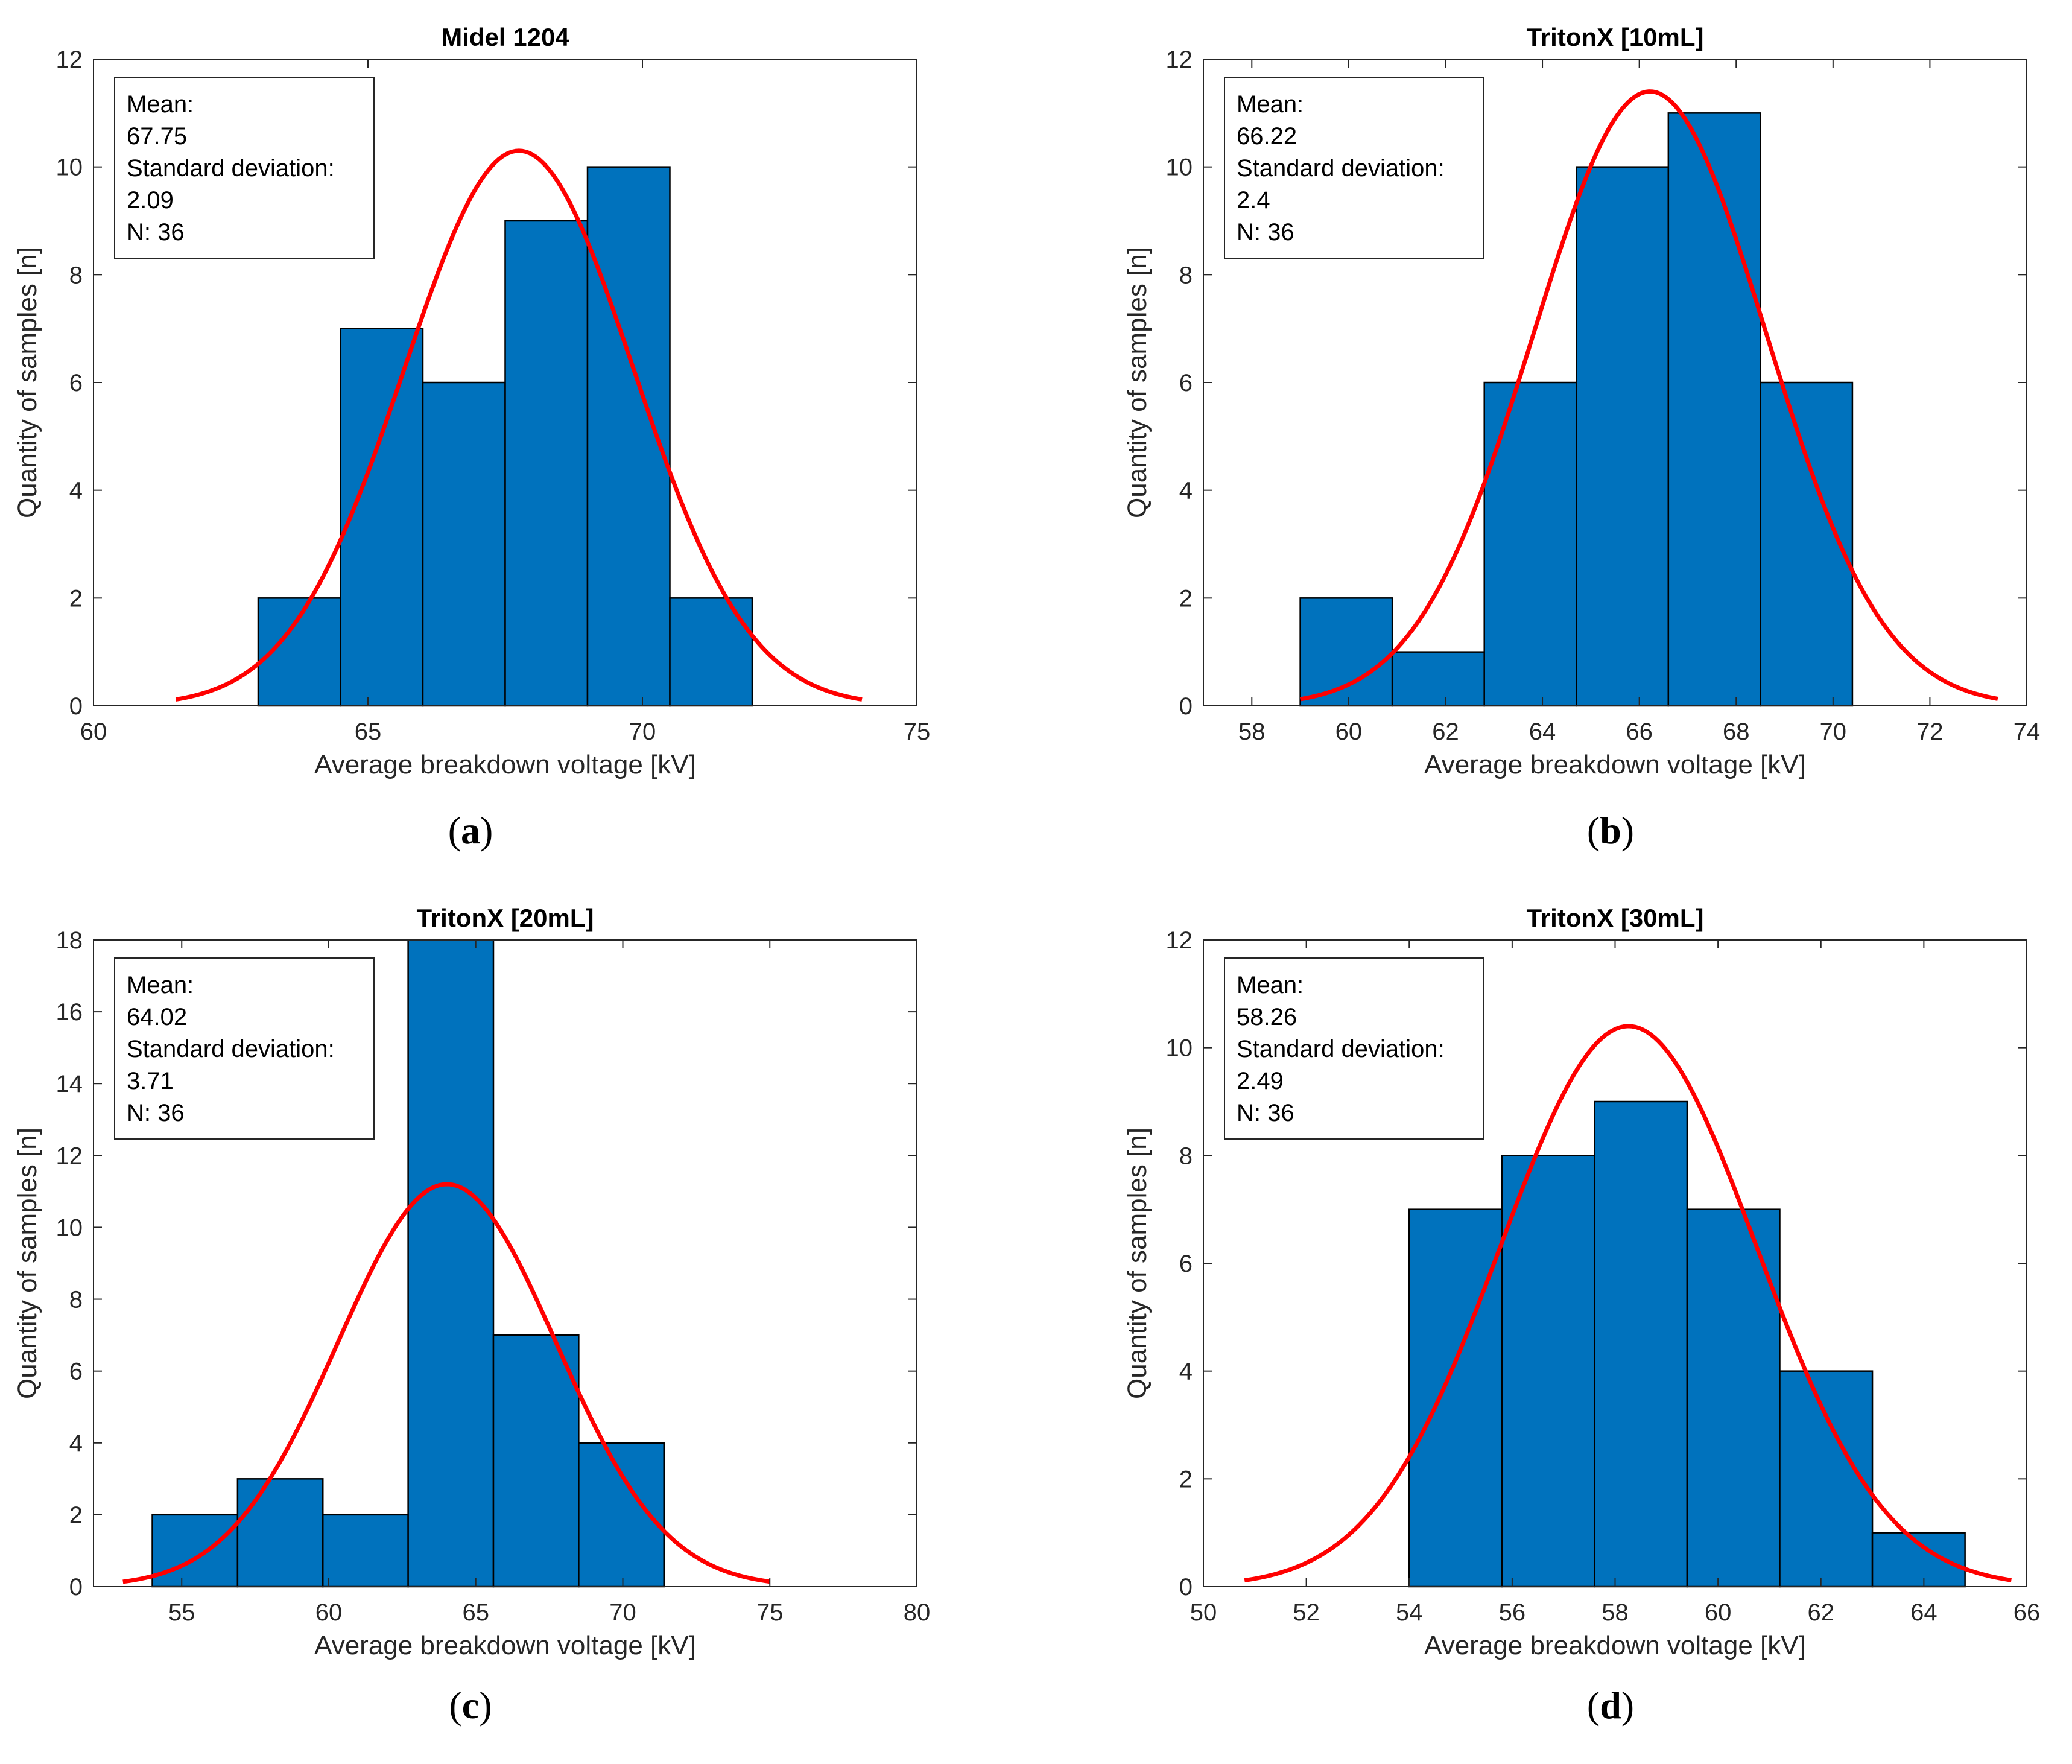 The image size is (2072, 1764). I want to click on chart-title: TritonX [10mL], so click(1615, 37).